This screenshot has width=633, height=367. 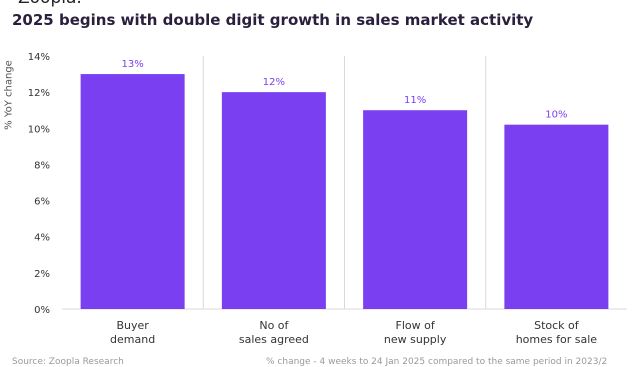 What do you see at coordinates (415, 100) in the screenshot?
I see `data-label: 11%` at bounding box center [415, 100].